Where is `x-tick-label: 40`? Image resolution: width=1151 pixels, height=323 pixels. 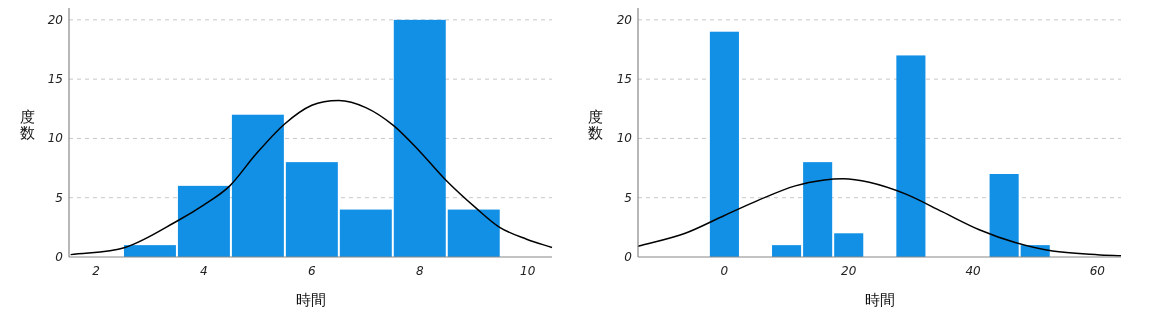
x-tick-label: 40 is located at coordinates (973, 271).